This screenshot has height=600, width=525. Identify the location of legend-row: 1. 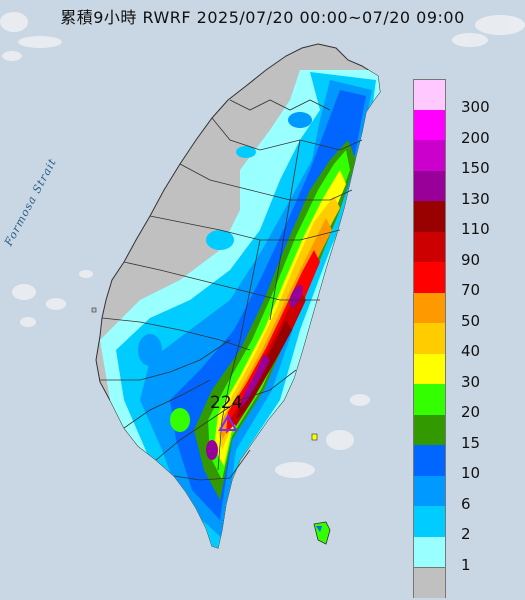
(468, 555).